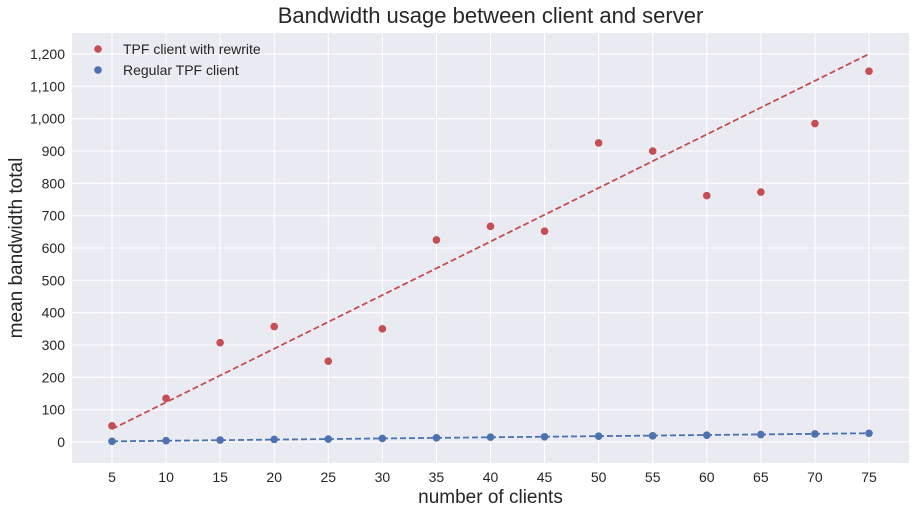 Image resolution: width=915 pixels, height=514 pixels. Describe the element at coordinates (707, 477) in the screenshot. I see `x-tick-label: 60` at that location.